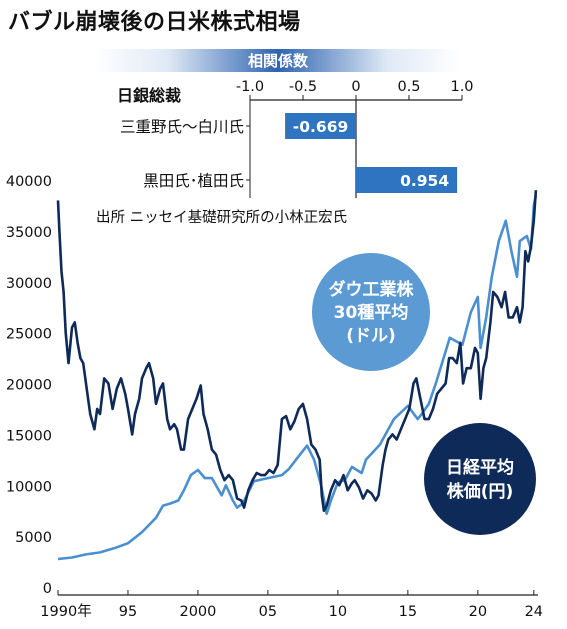 Image resolution: width=567 pixels, height=629 pixels. What do you see at coordinates (149, 95) in the screenshot?
I see `corr-row-header: 日銀総裁` at bounding box center [149, 95].